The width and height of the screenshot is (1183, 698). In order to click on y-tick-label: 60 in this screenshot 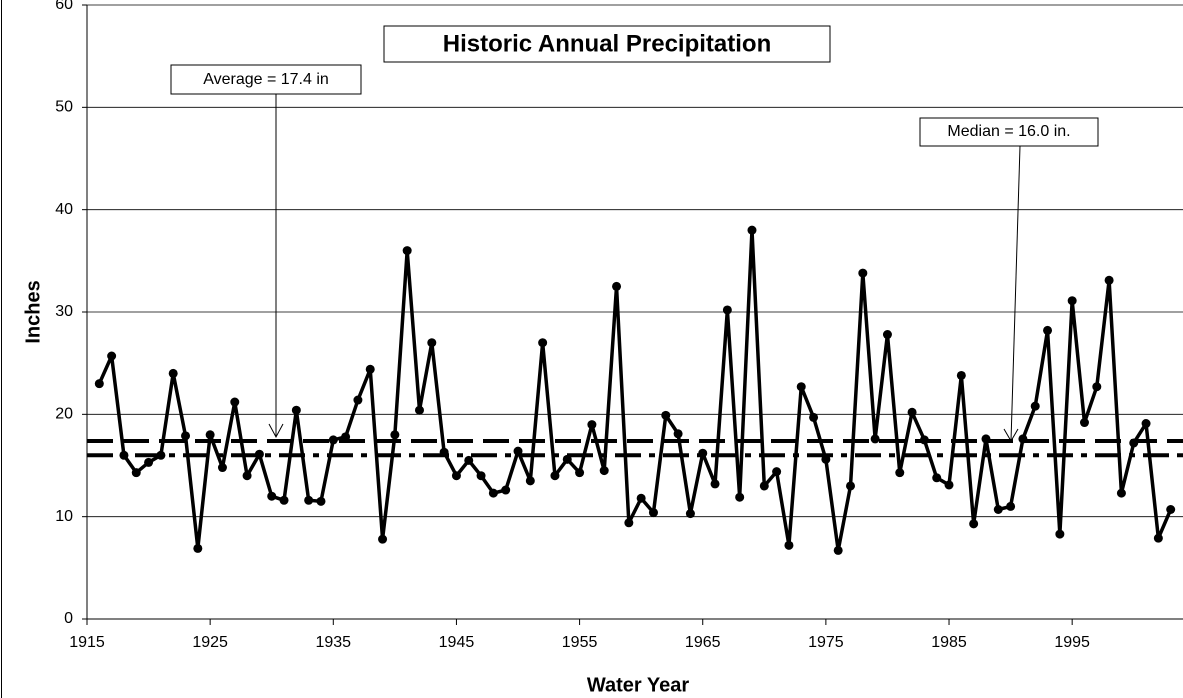, I will do `click(64, 6)`.